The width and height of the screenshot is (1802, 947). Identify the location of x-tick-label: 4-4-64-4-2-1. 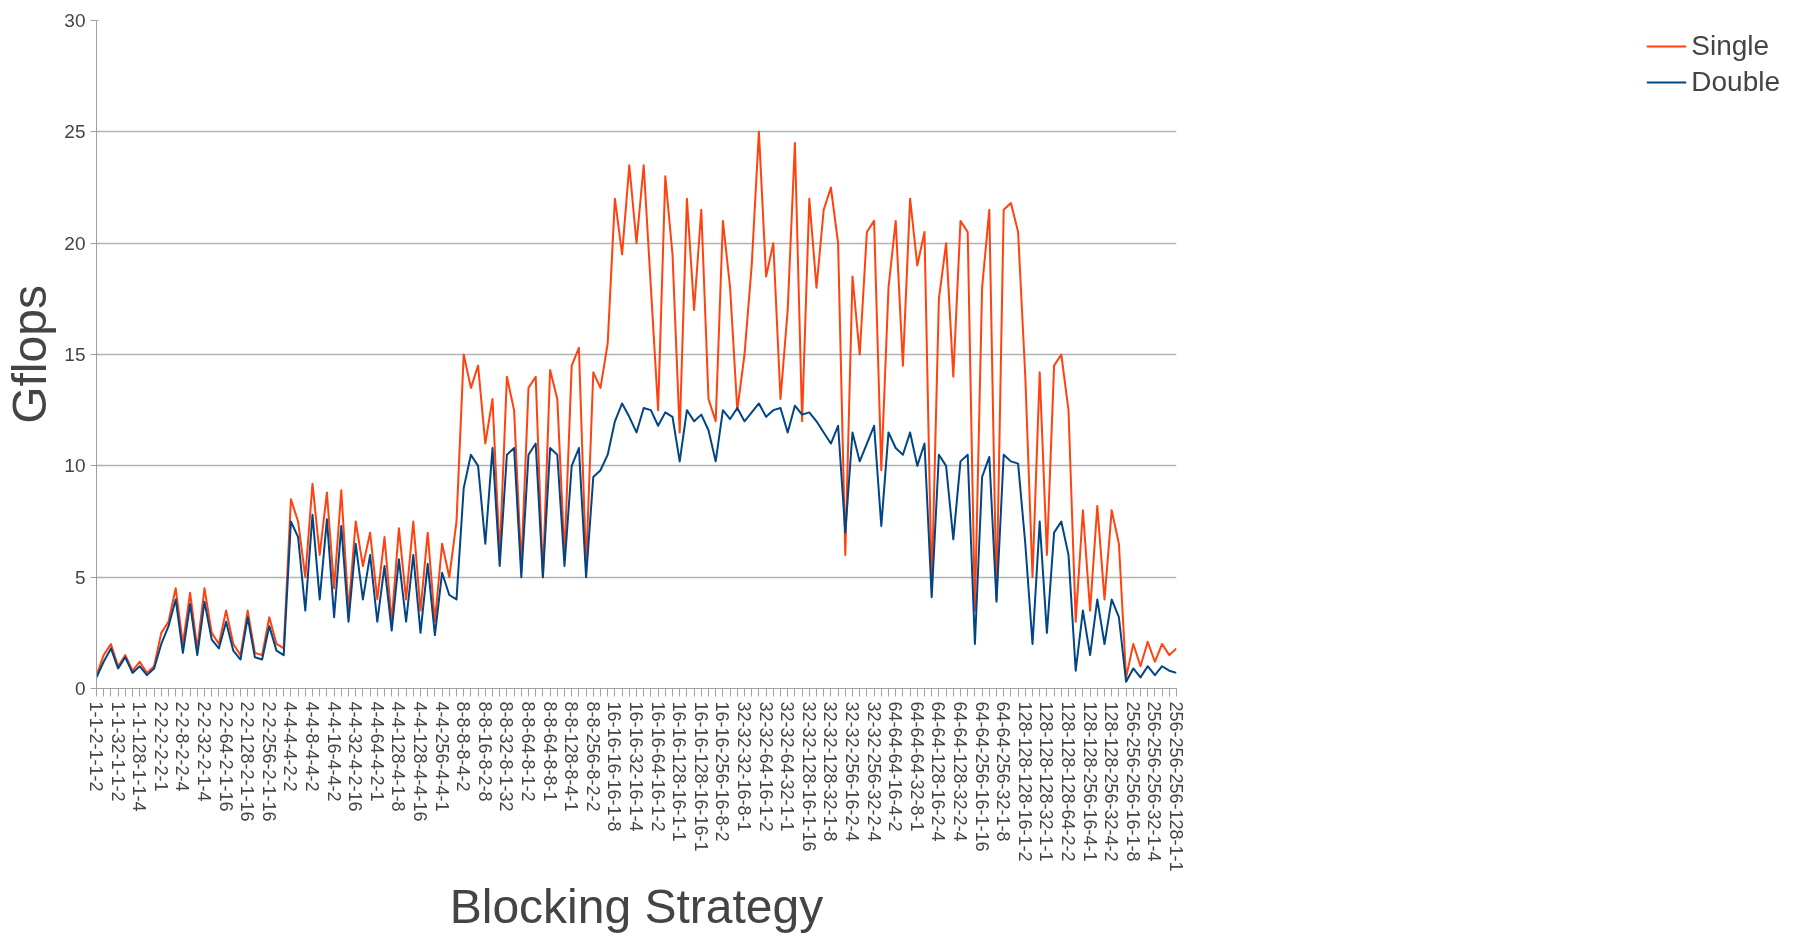
(376, 751).